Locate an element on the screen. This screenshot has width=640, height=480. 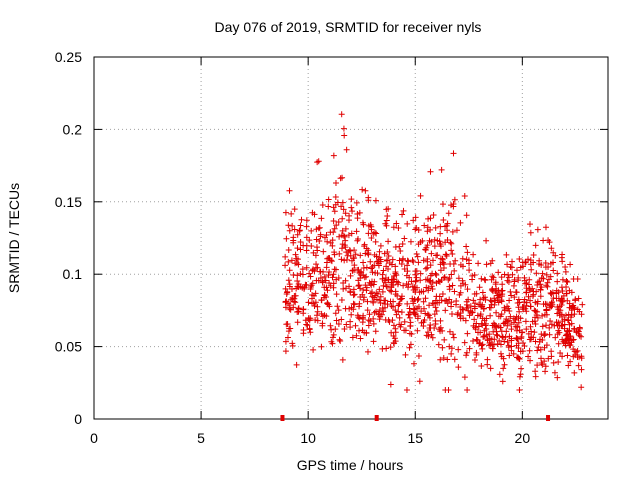
x-tick-label: 10 is located at coordinates (308, 438).